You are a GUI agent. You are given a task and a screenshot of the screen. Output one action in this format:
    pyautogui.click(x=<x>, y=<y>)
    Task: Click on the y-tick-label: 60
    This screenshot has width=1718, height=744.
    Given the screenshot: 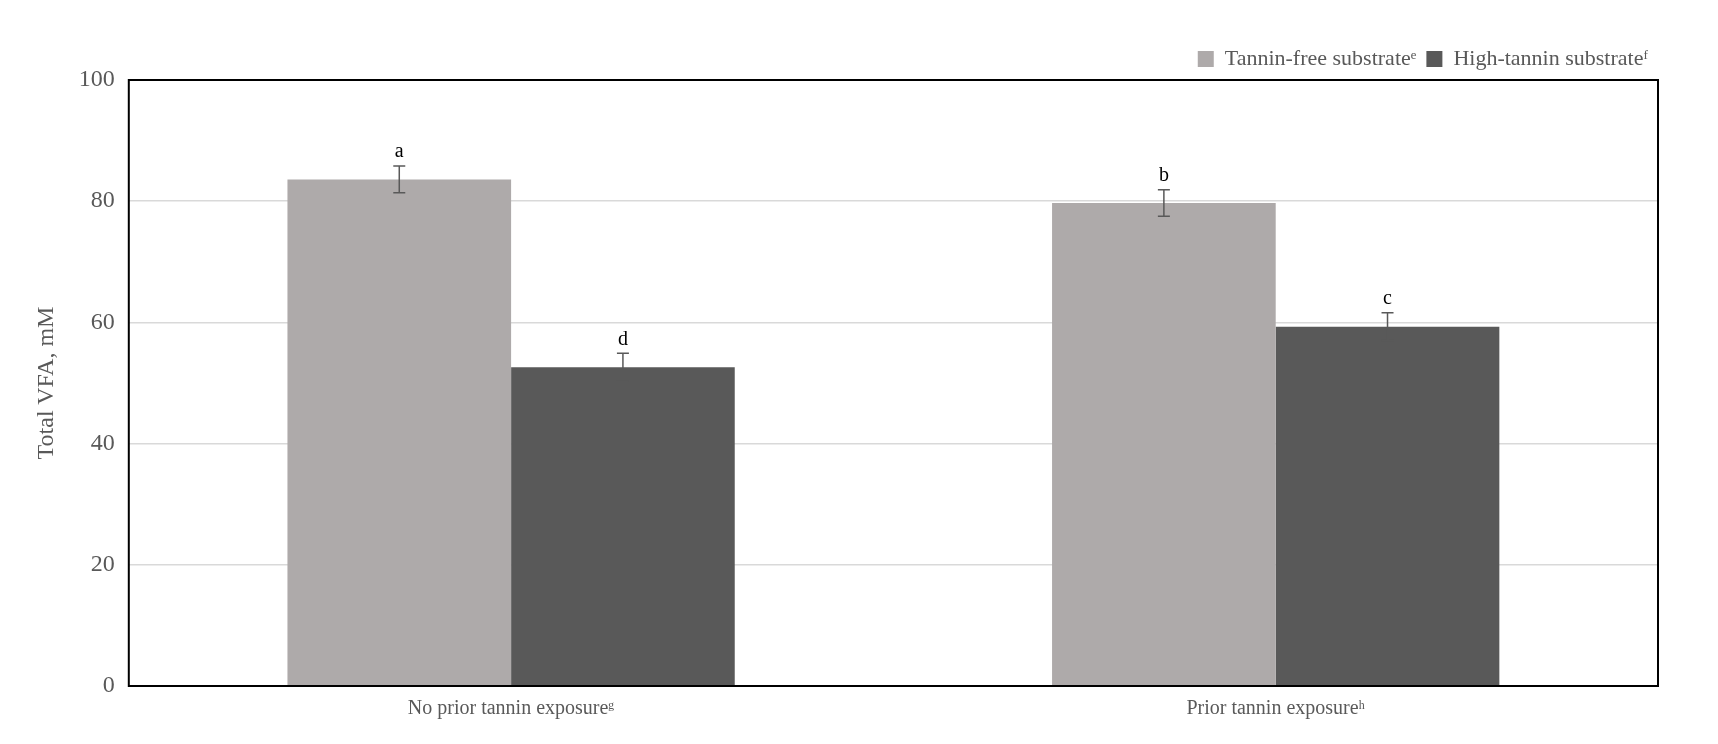 What is the action you would take?
    pyautogui.click(x=102, y=320)
    